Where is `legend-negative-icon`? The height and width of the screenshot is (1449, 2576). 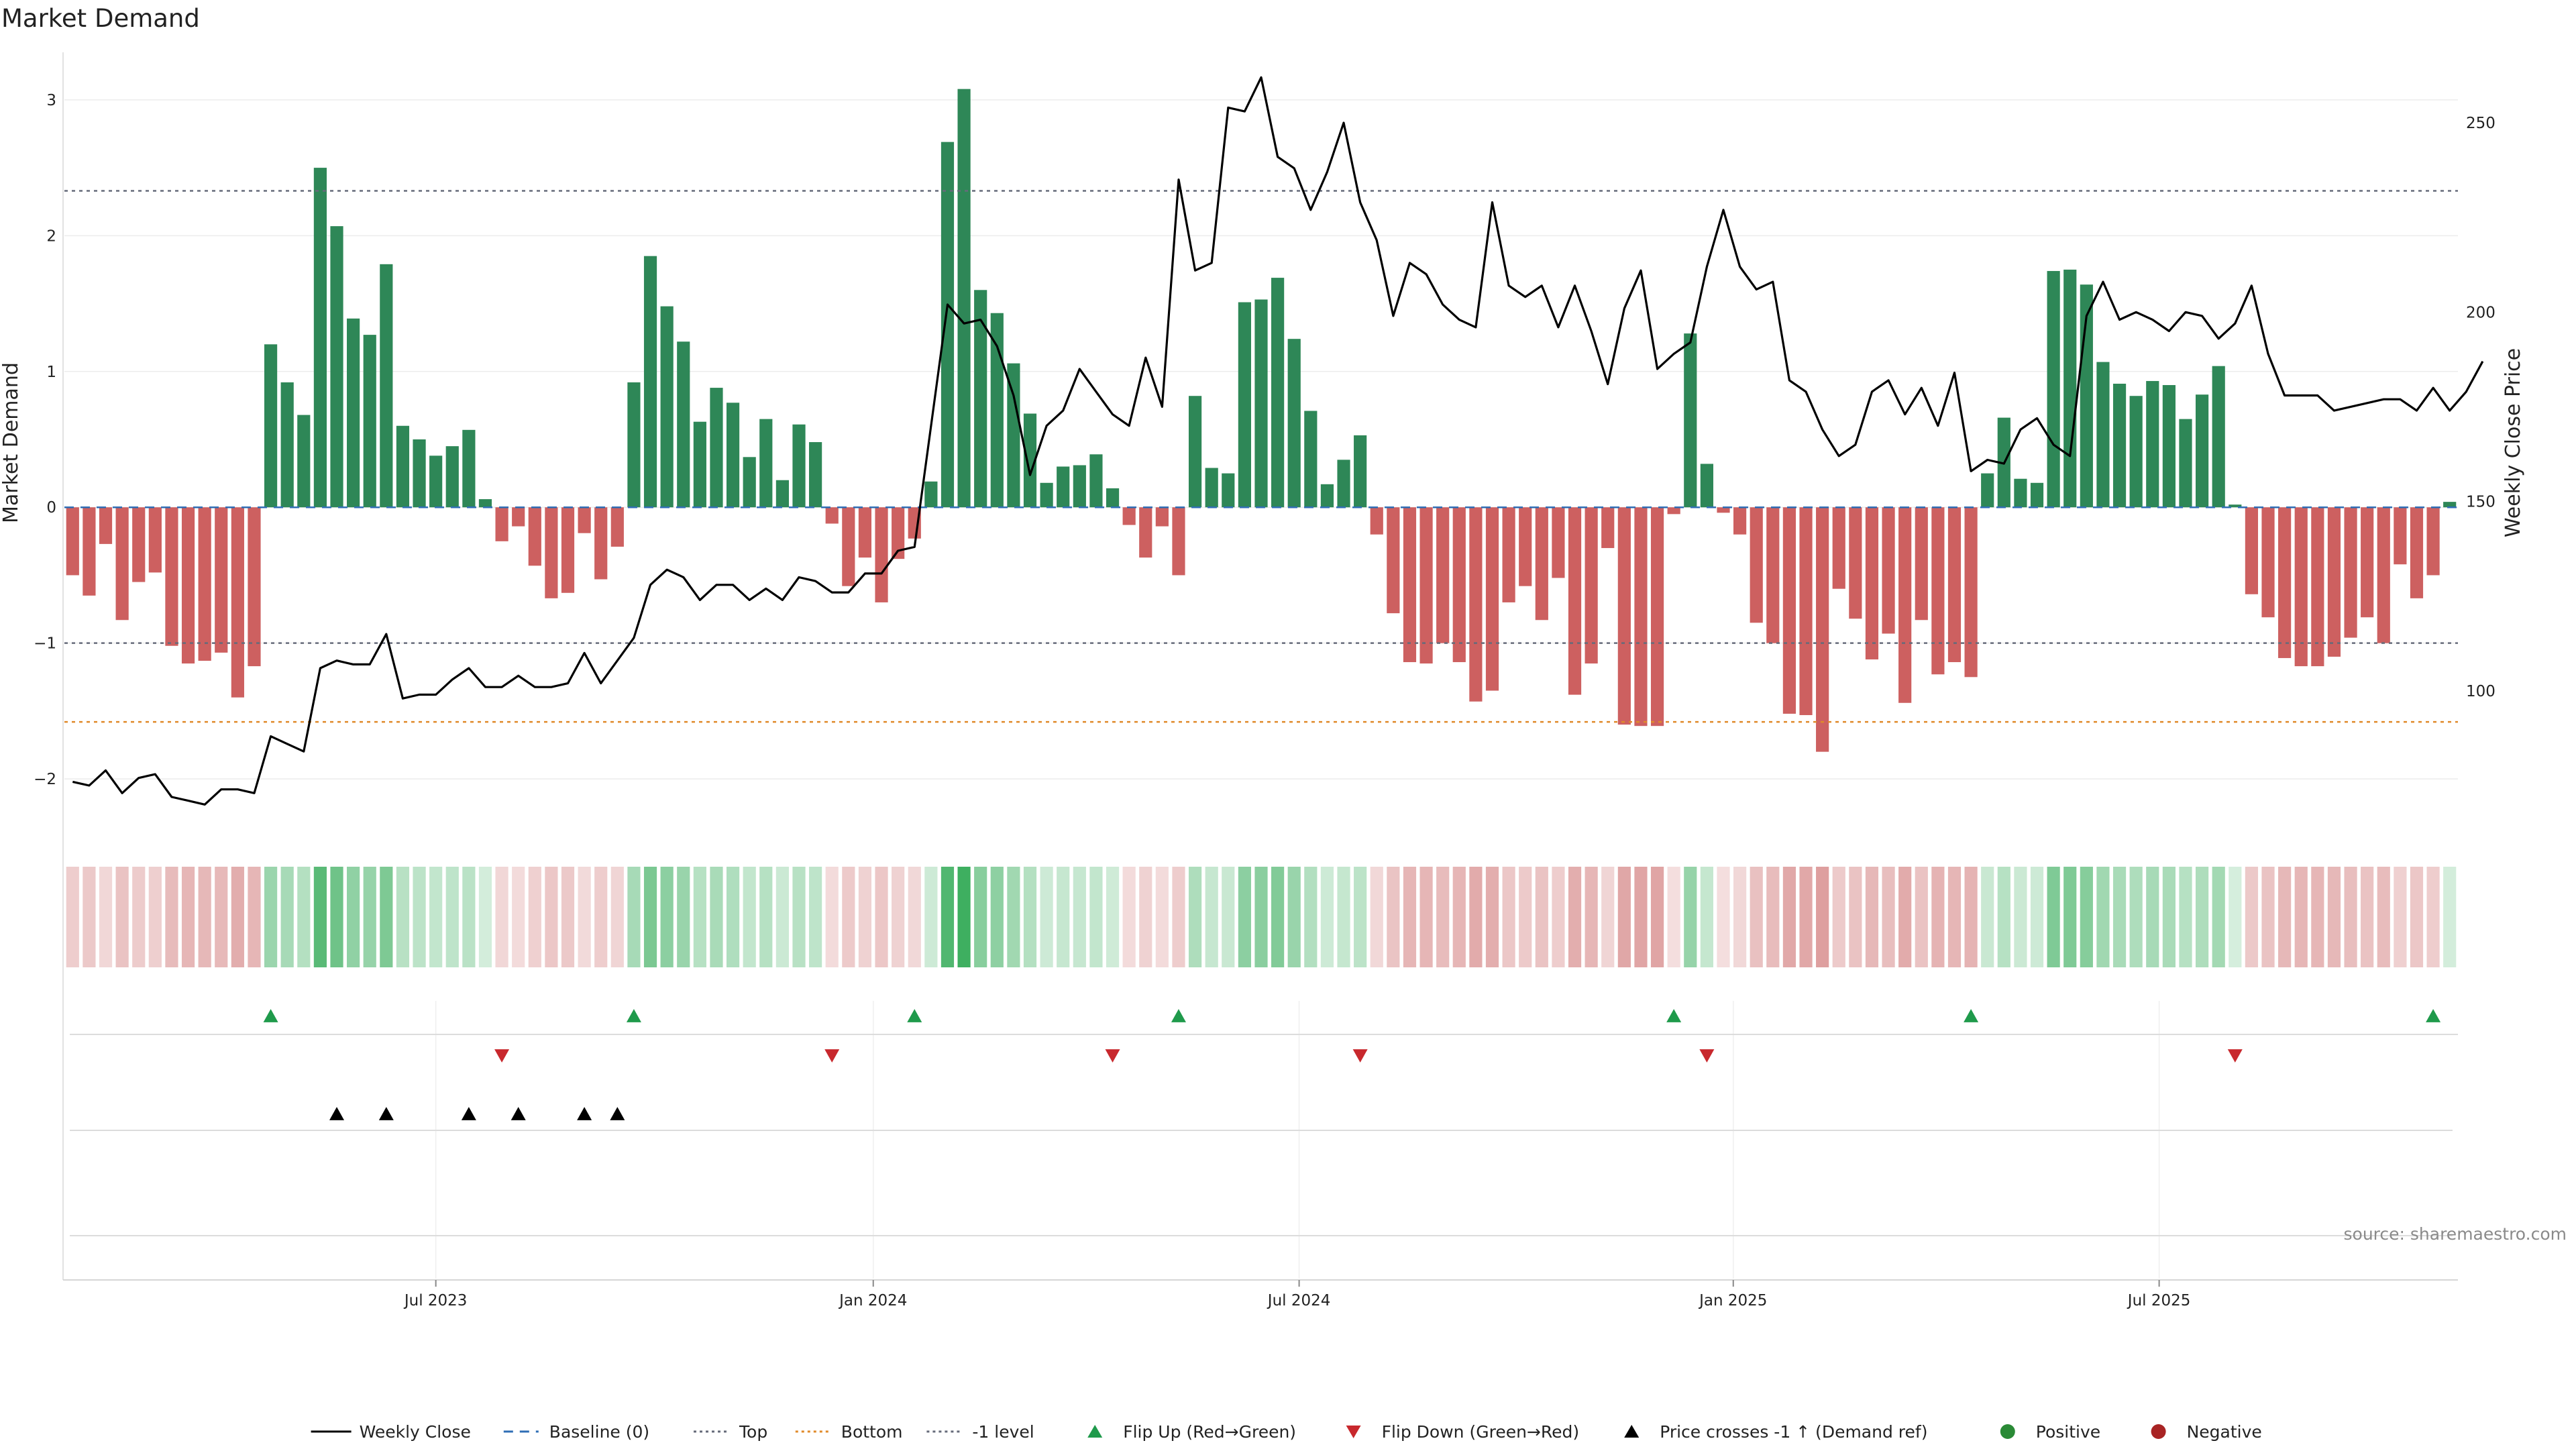
legend-negative-icon is located at coordinates (2158, 1431).